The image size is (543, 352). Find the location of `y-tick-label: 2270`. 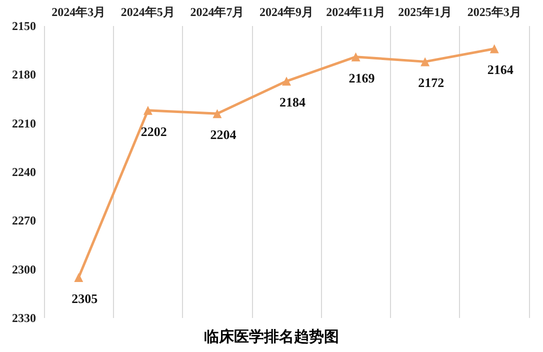

y-tick-label: 2270 is located at coordinates (24, 221).